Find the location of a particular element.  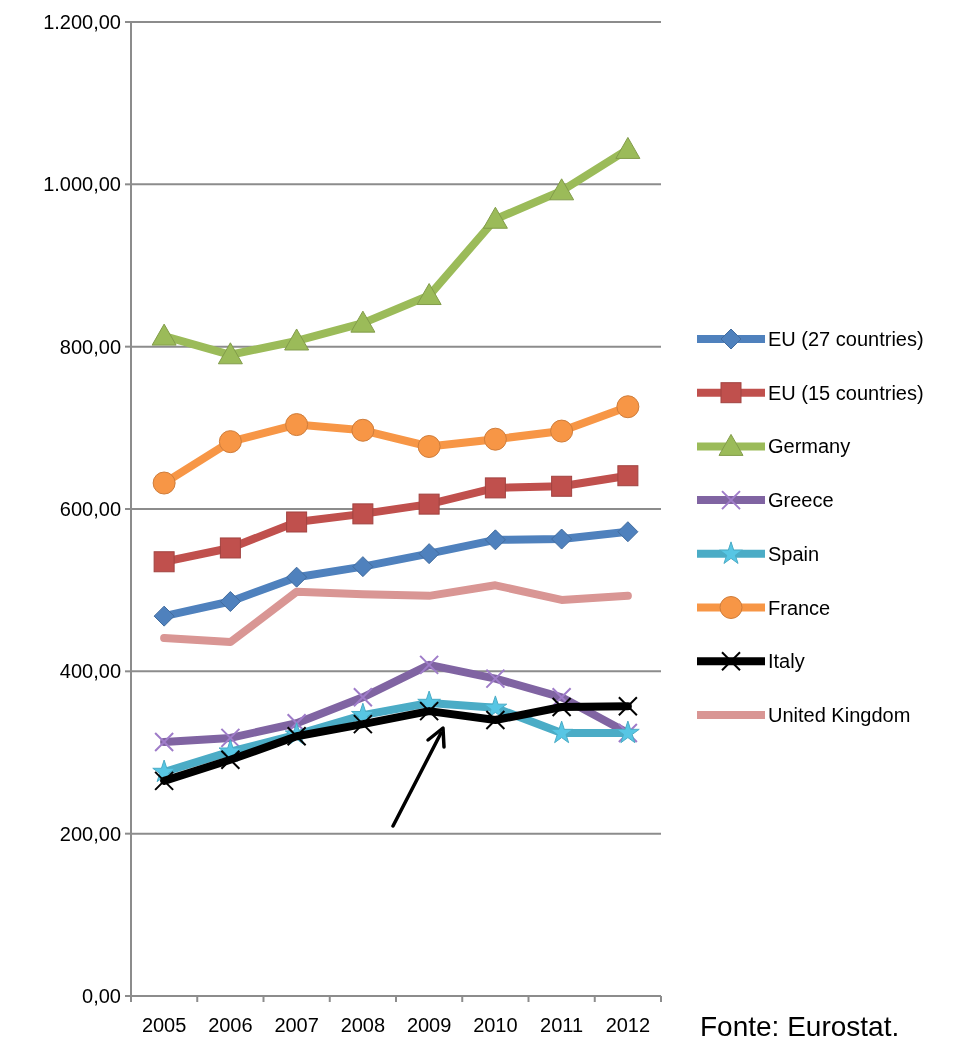

x-tick-label: 2008 is located at coordinates (363, 1025).